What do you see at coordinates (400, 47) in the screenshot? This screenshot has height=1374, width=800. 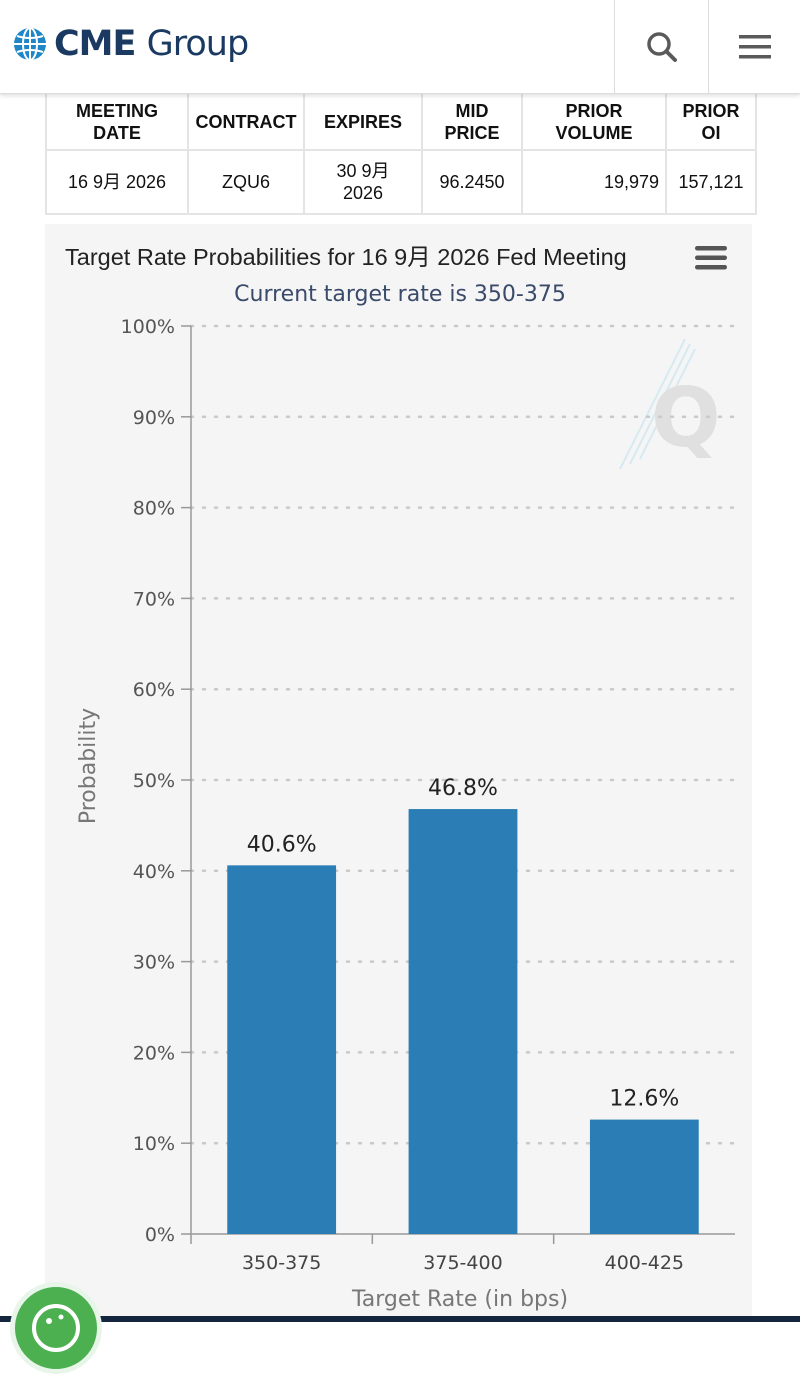 I see `site-header: CME Group` at bounding box center [400, 47].